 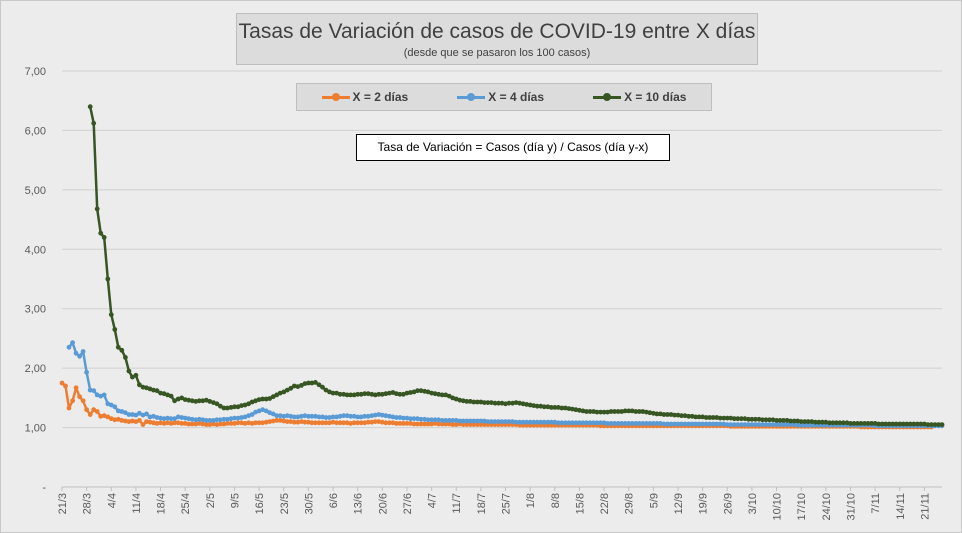 What do you see at coordinates (433, 500) in the screenshot?
I see `x-tick-label: 4/7` at bounding box center [433, 500].